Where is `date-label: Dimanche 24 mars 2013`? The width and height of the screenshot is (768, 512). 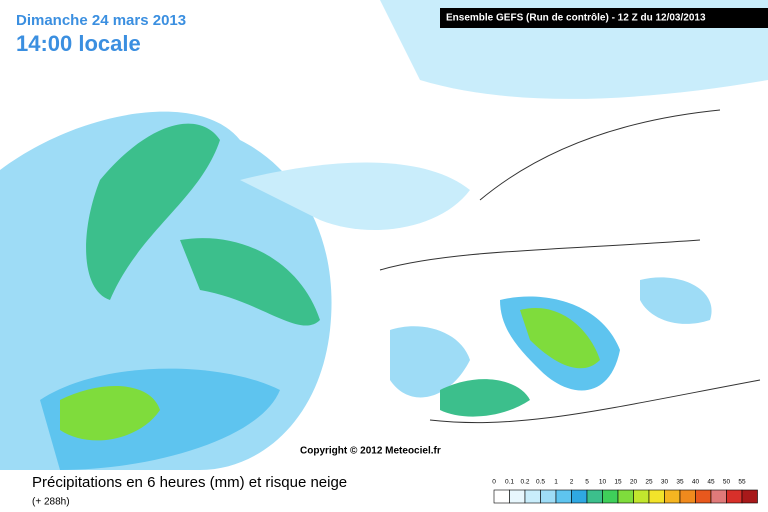
date-label: Dimanche 24 mars 2013 is located at coordinates (101, 20).